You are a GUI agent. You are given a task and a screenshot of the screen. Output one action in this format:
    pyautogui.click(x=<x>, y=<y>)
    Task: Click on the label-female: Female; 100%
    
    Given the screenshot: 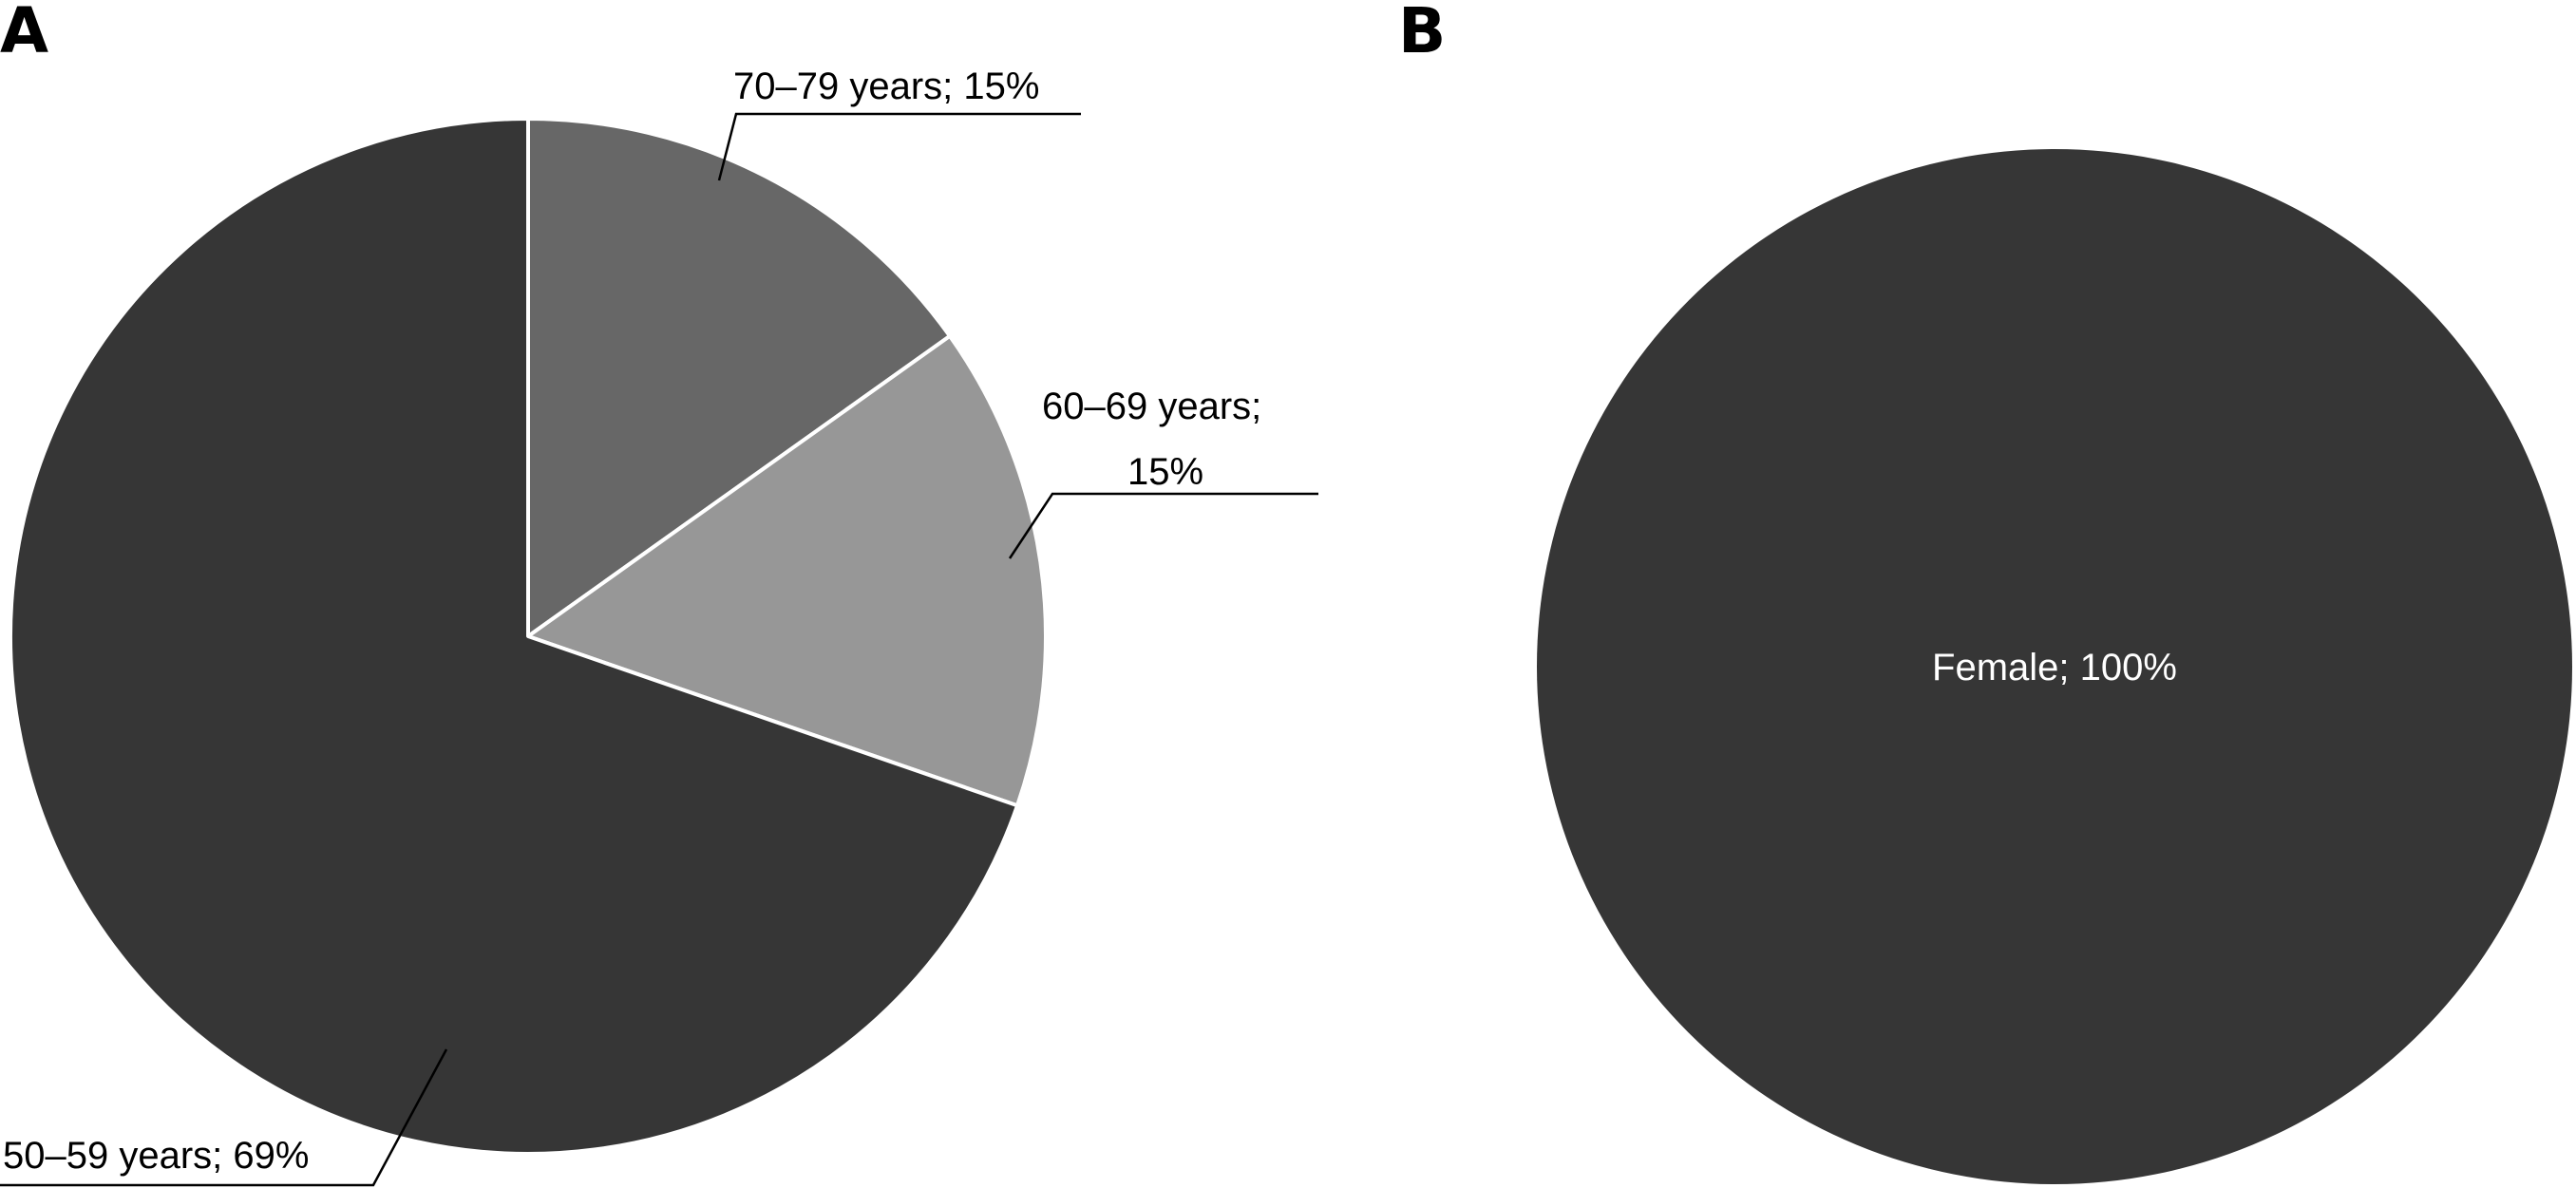 What is the action you would take?
    pyautogui.click(x=2054, y=667)
    